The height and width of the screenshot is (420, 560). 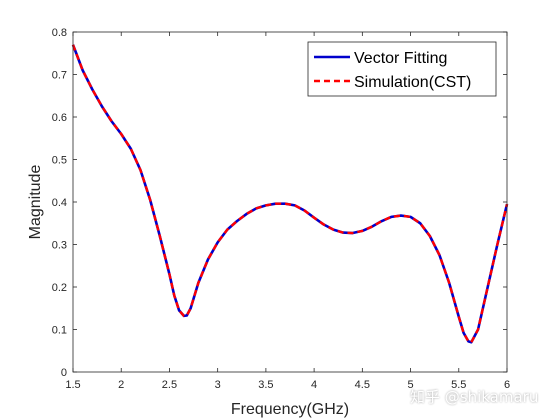 I want to click on x-tick-label: 4, so click(x=314, y=385).